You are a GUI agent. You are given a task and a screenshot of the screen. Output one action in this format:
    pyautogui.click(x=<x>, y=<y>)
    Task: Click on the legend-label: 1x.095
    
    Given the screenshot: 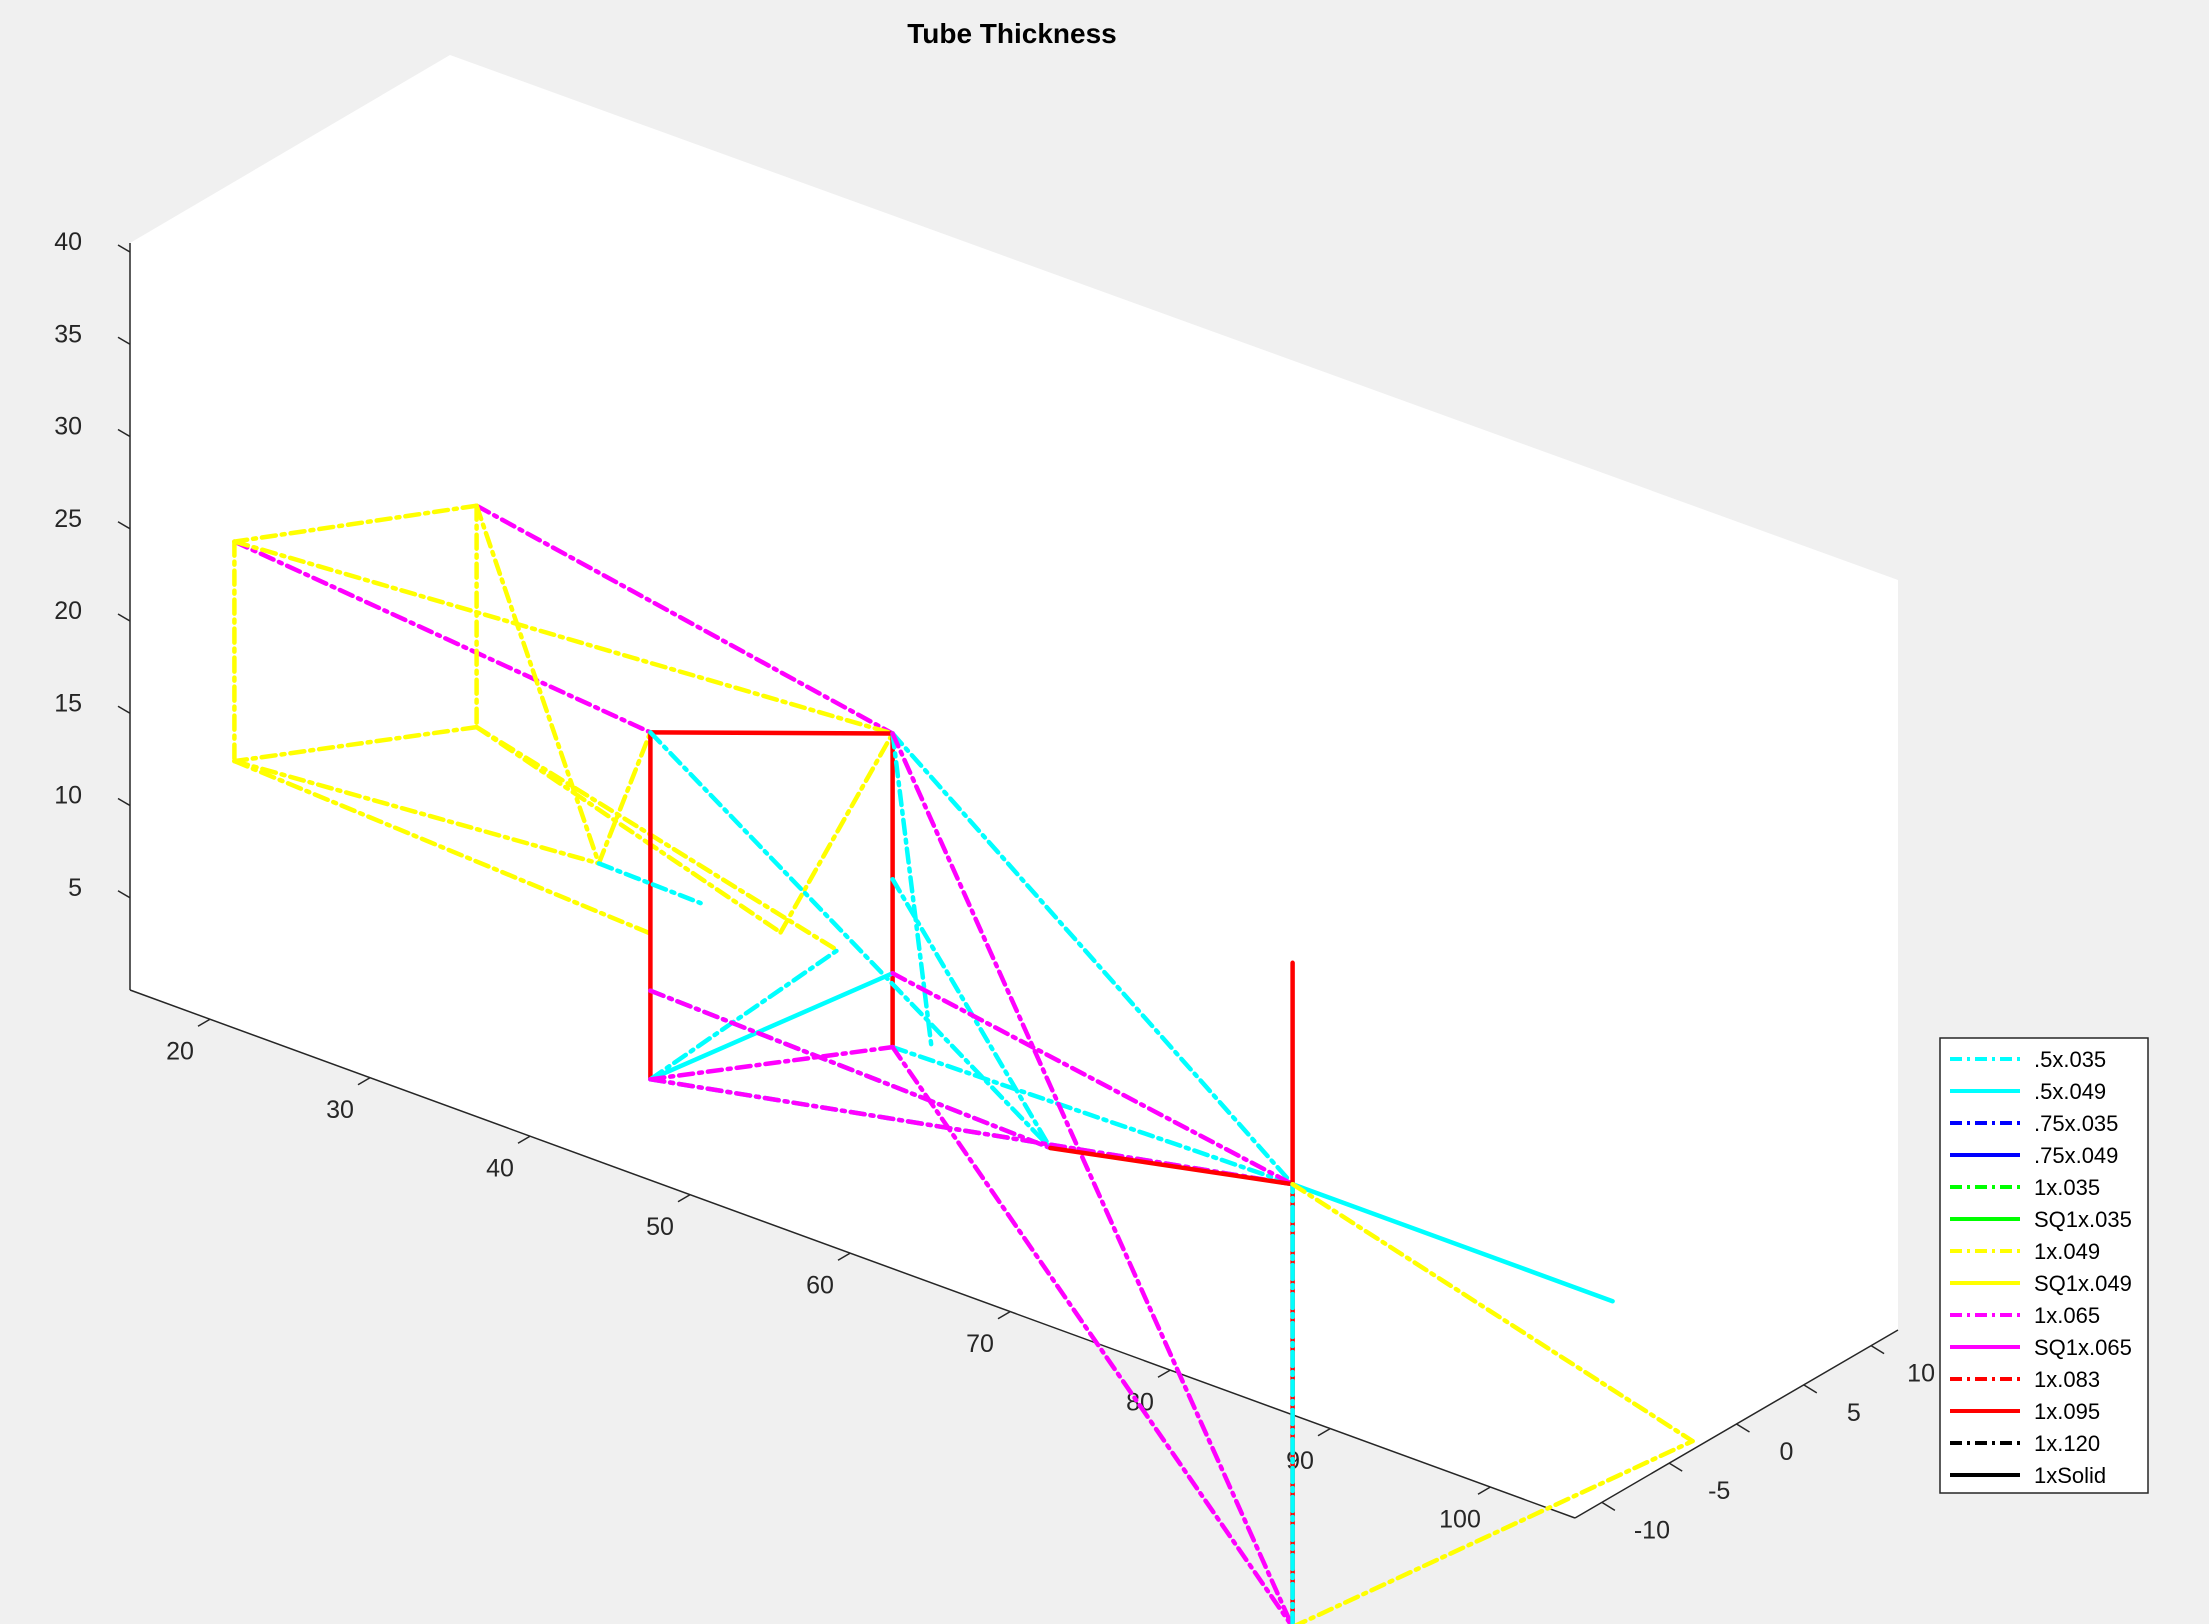 What is the action you would take?
    pyautogui.click(x=2067, y=1411)
    